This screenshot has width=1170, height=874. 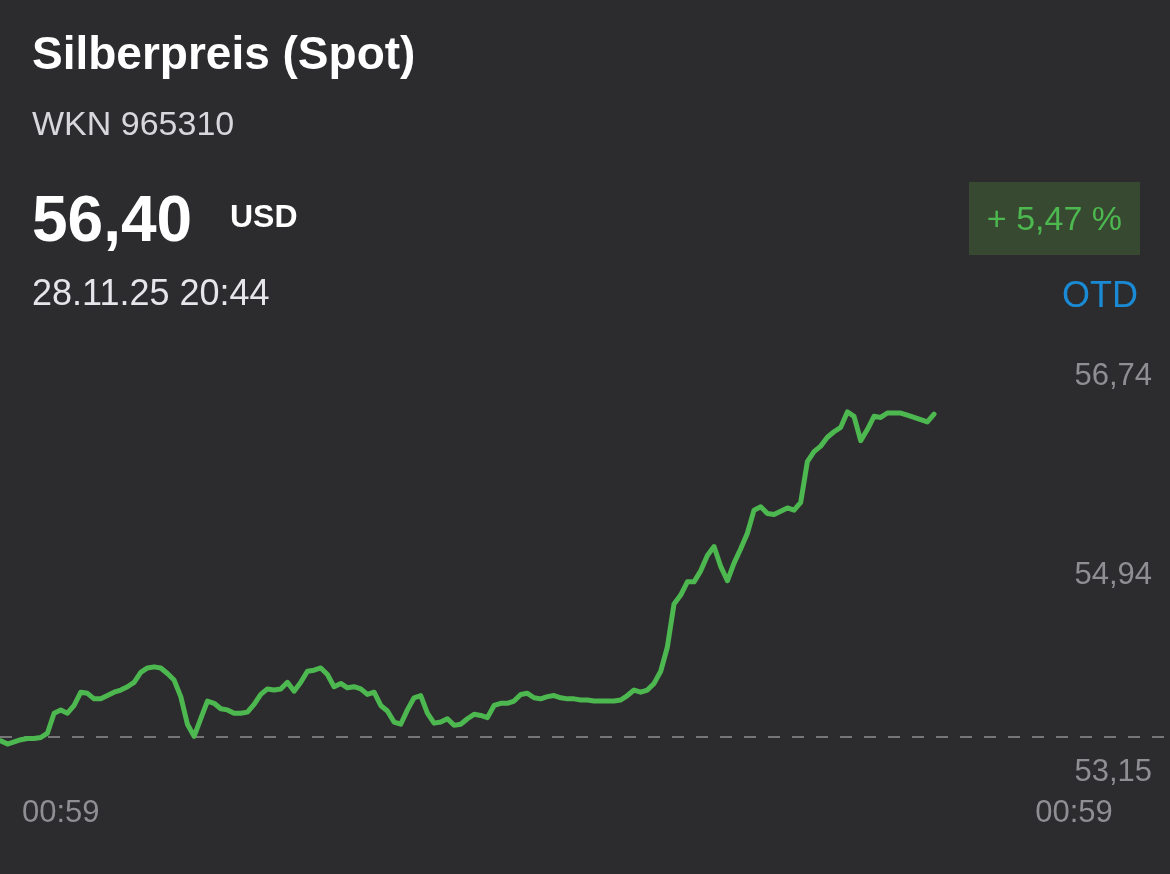 I want to click on text: 56,40, so click(x=112, y=219).